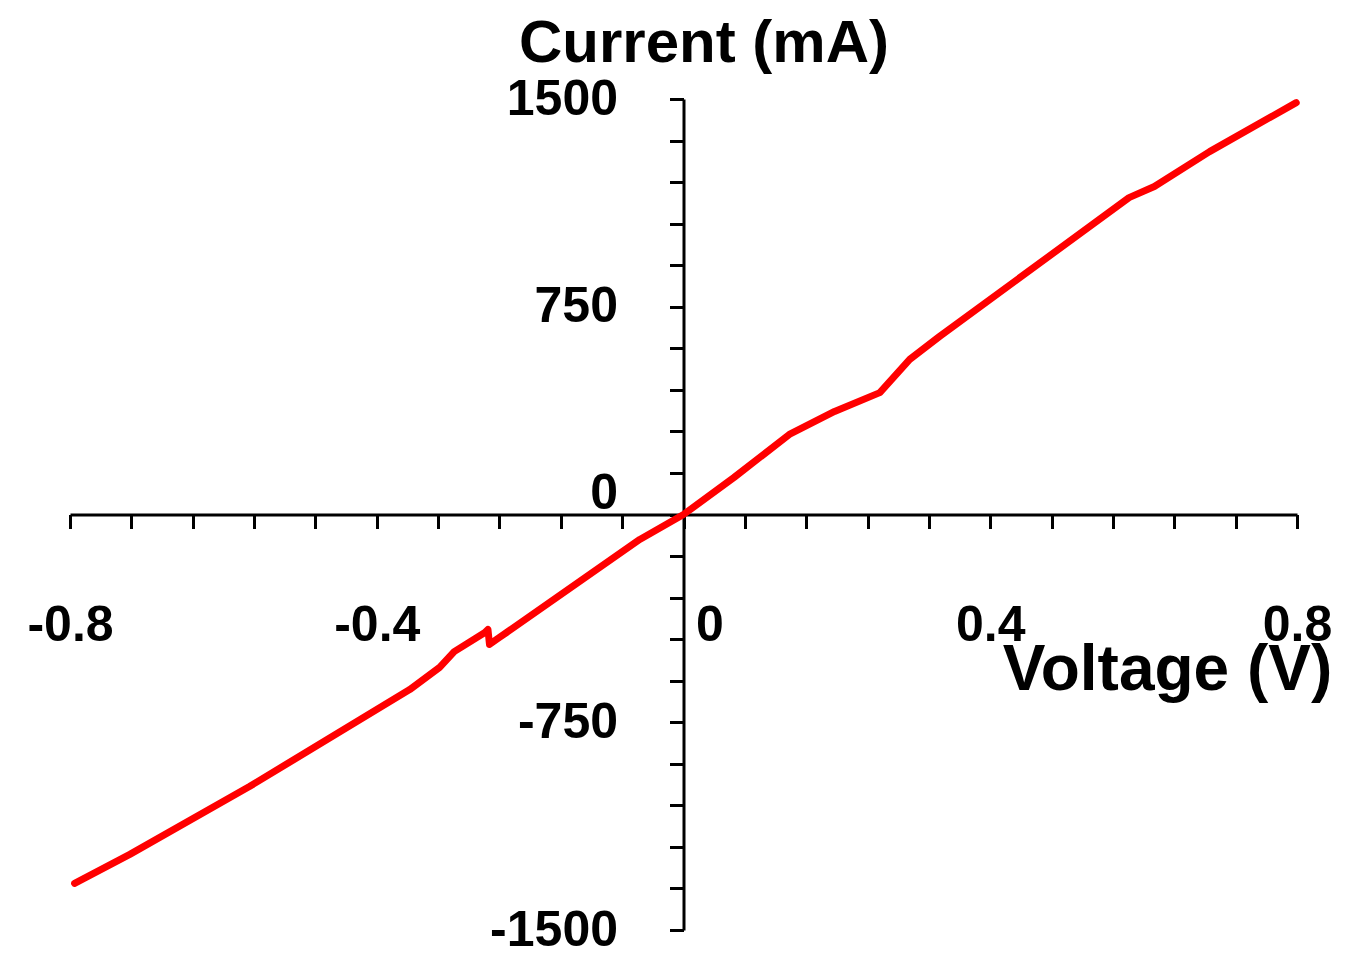  Describe the element at coordinates (710, 624) in the screenshot. I see `x-tick-label: 0` at that location.